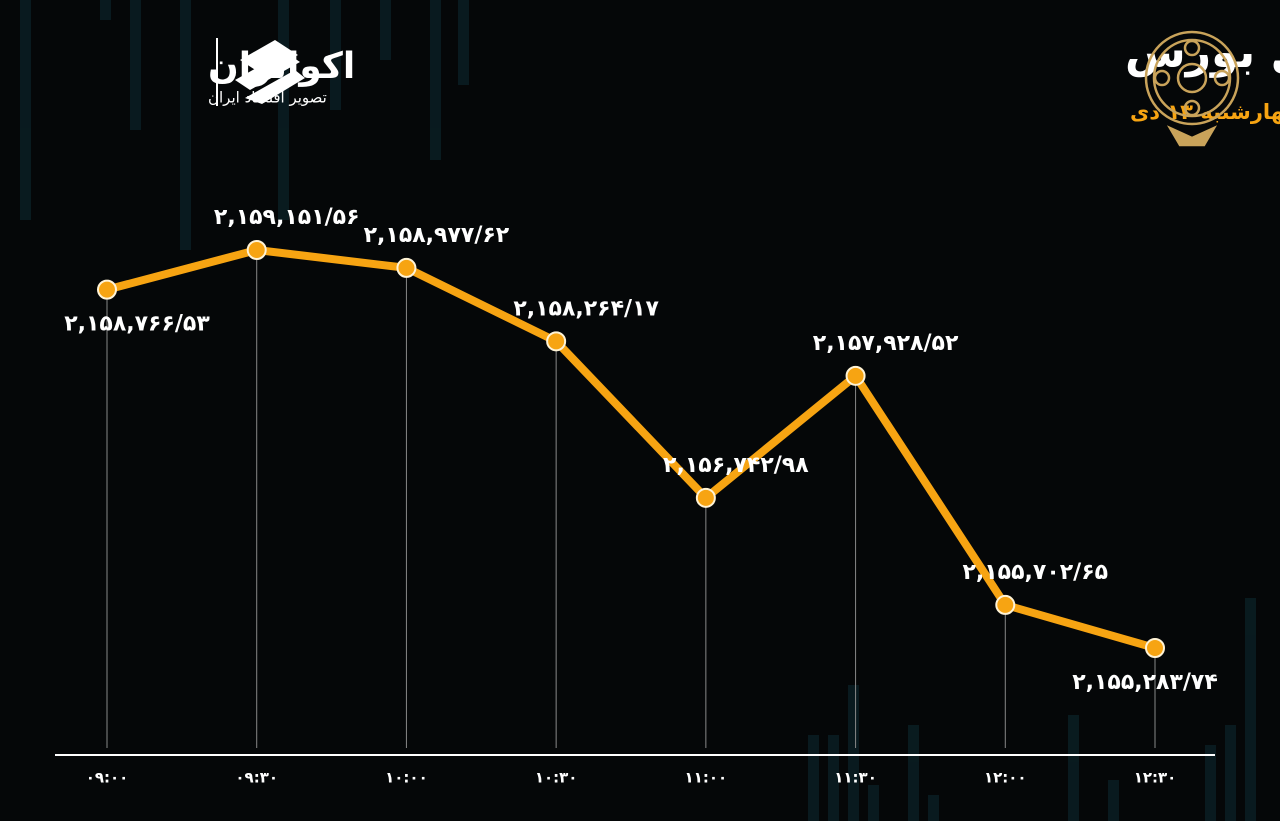  Describe the element at coordinates (1145, 682) in the screenshot. I see `value-label: ۲,۱۵۵,۲۸۳/۷۴` at that location.